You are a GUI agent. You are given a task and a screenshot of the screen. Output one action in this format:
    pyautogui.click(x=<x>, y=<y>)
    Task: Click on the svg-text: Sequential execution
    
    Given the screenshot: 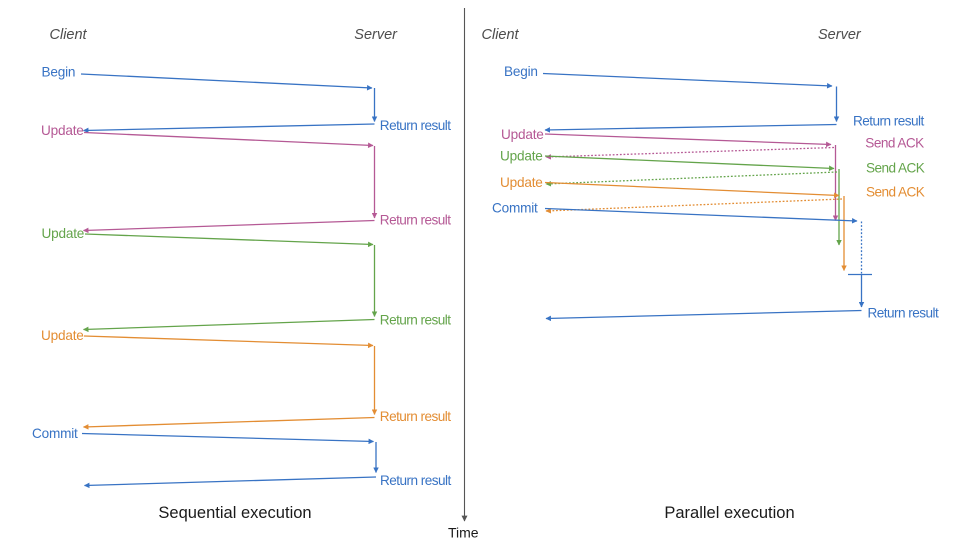 What is the action you would take?
    pyautogui.click(x=234, y=513)
    